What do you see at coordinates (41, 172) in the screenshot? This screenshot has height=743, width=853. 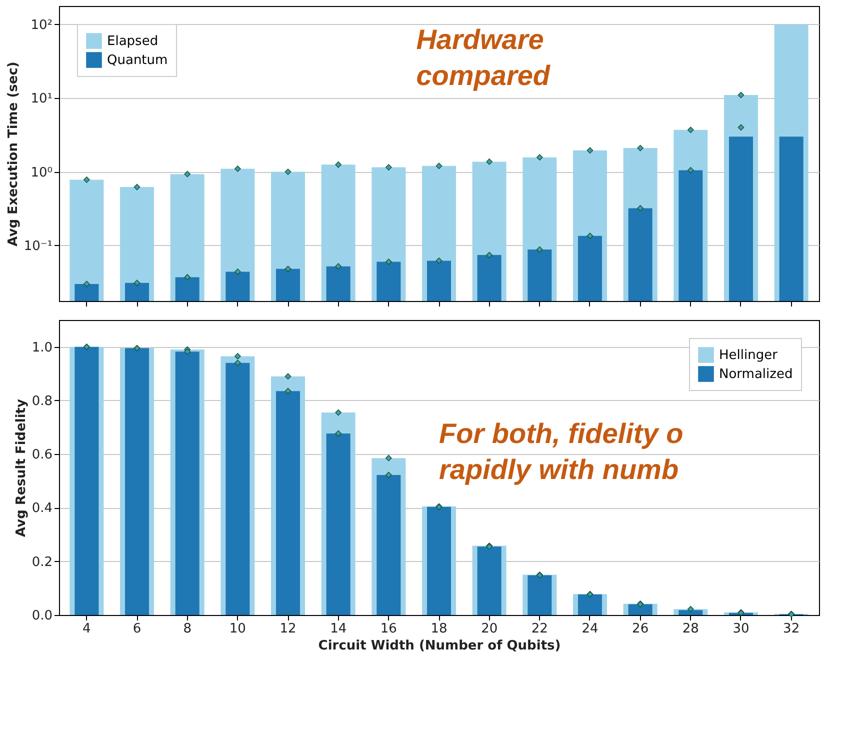 I see `y-tick-label: 10⁰` at bounding box center [41, 172].